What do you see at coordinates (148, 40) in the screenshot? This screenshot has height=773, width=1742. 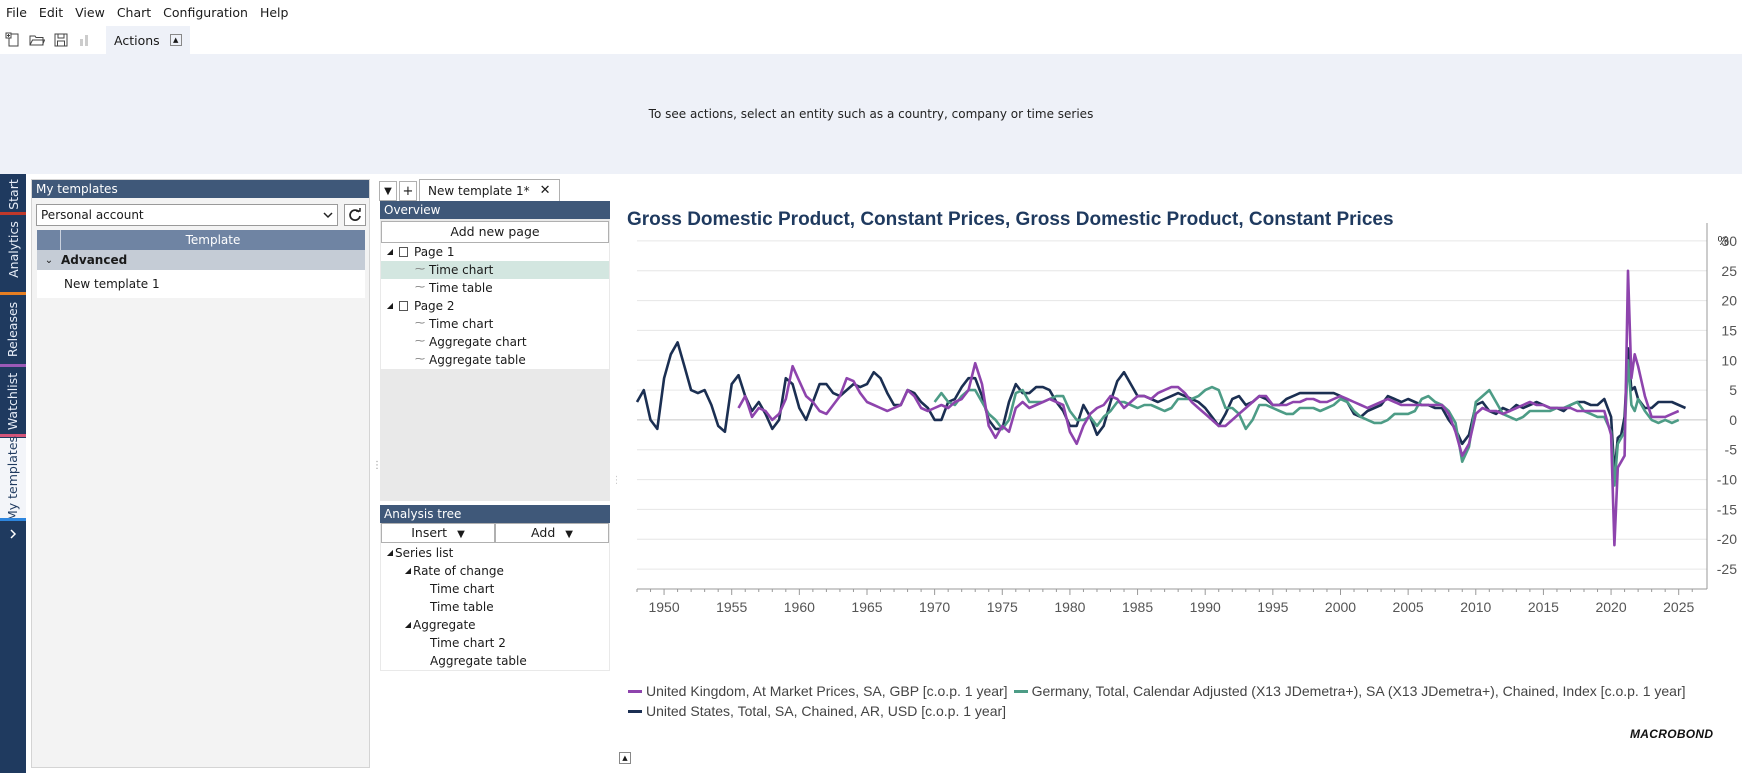 I see `actions-tab: Actions ▲` at bounding box center [148, 40].